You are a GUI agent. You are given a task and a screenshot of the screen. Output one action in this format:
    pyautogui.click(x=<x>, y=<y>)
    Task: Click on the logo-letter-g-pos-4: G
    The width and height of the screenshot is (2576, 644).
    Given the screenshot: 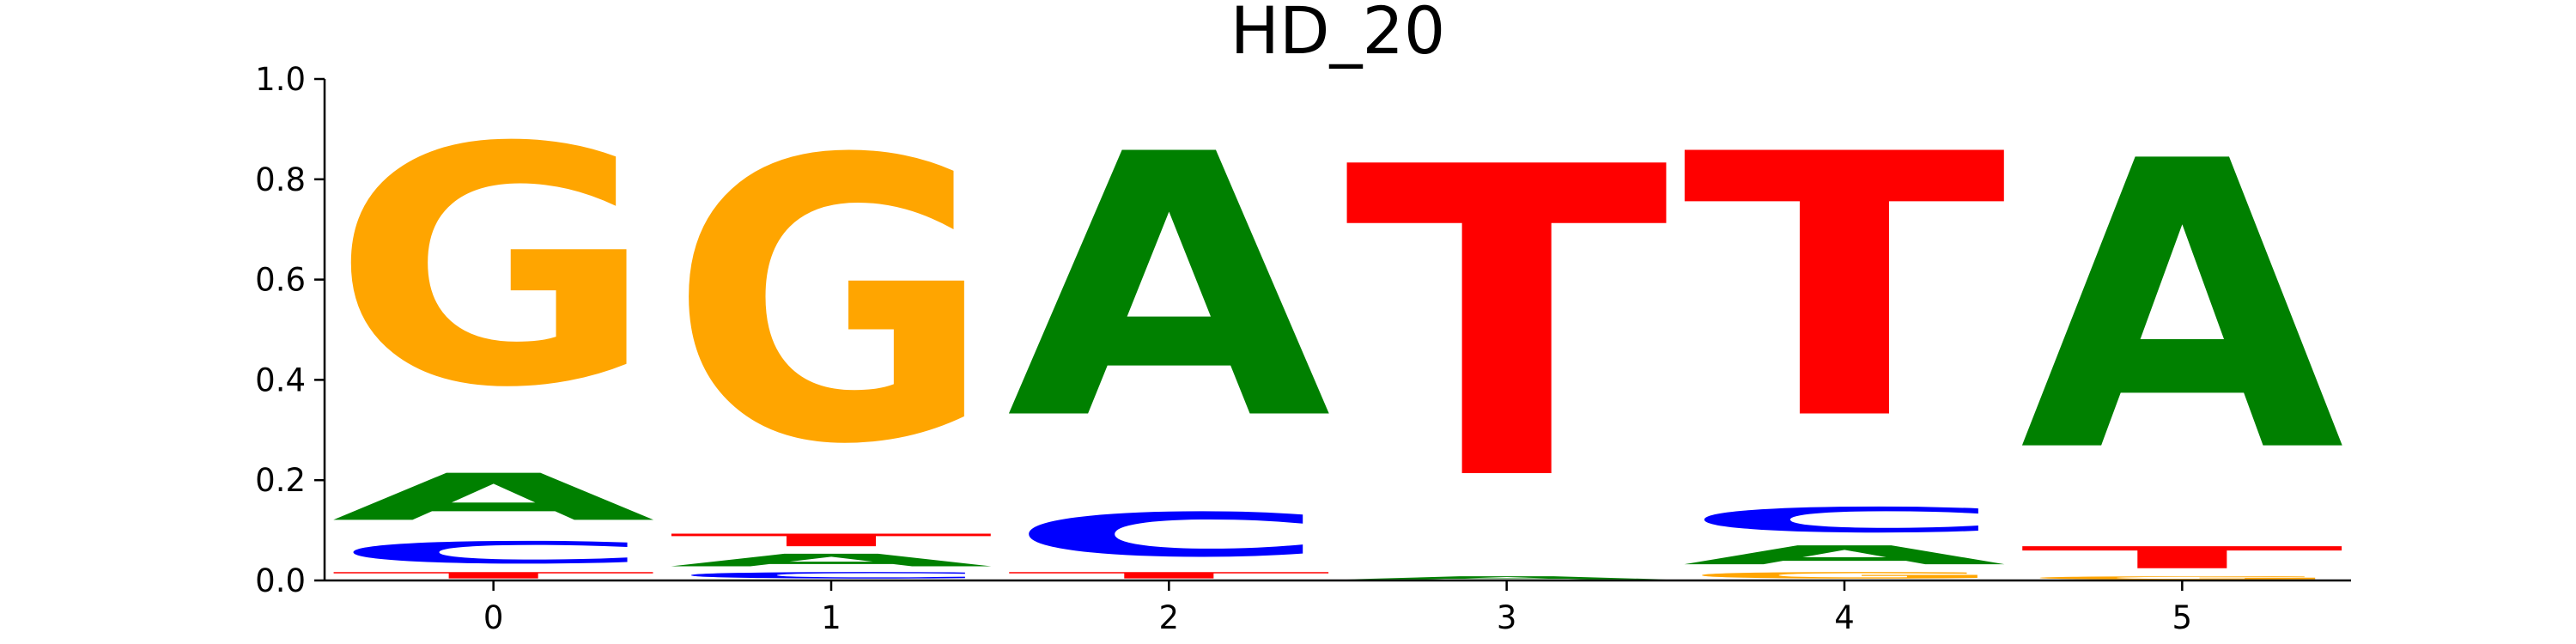 What is the action you would take?
    pyautogui.click(x=1844, y=575)
    